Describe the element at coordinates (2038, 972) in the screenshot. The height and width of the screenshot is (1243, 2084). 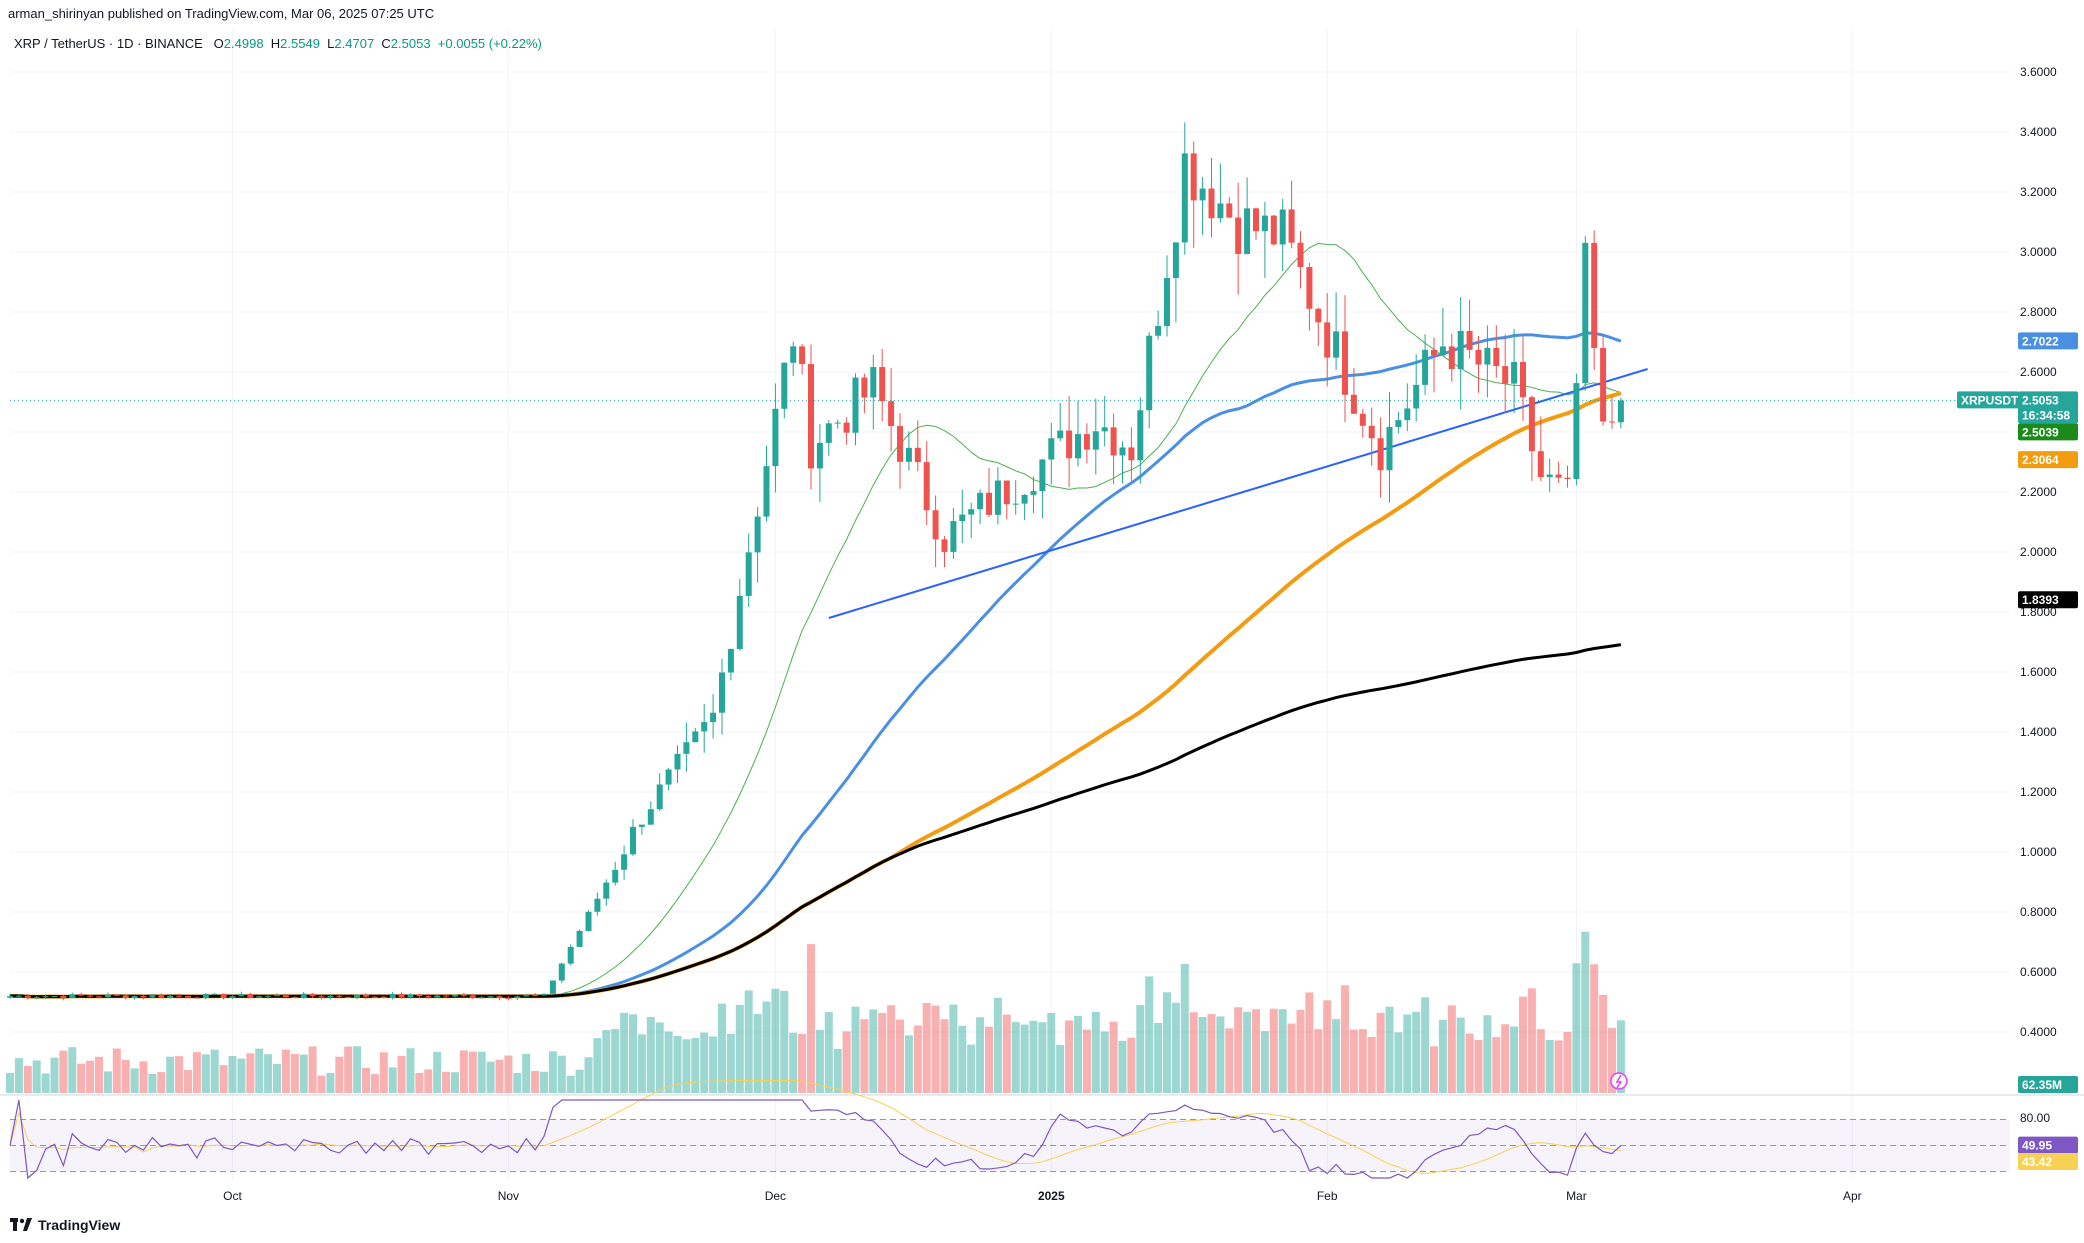
I see `price-axis-label: 0.6000` at that location.